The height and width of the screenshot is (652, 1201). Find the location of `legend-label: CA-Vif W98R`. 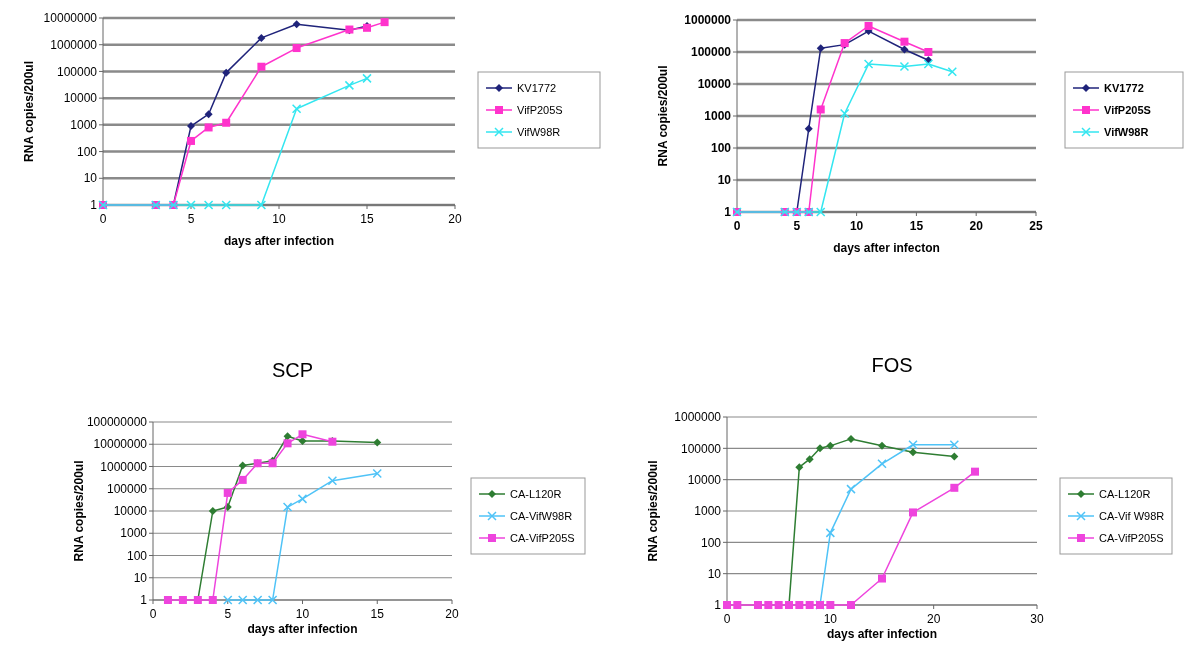

legend-label: CA-Vif W98R is located at coordinates (1132, 515).